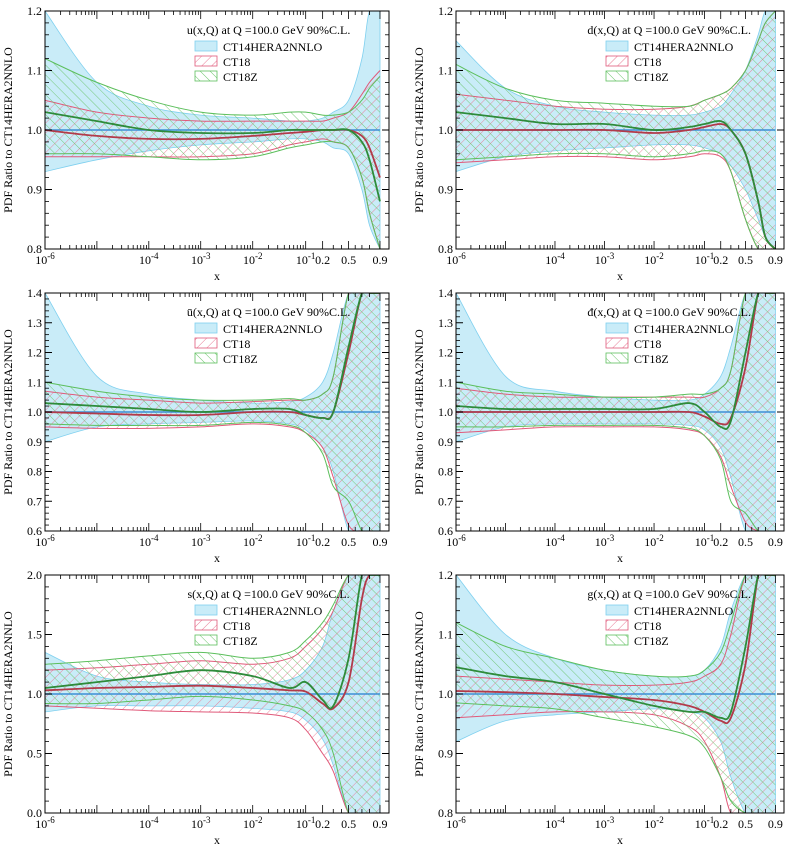 This screenshot has height=848, width=804. What do you see at coordinates (269, 312) in the screenshot?
I see `panel-title: ū(x,Q) at Q =100.0 GeV 90%C.L.` at bounding box center [269, 312].